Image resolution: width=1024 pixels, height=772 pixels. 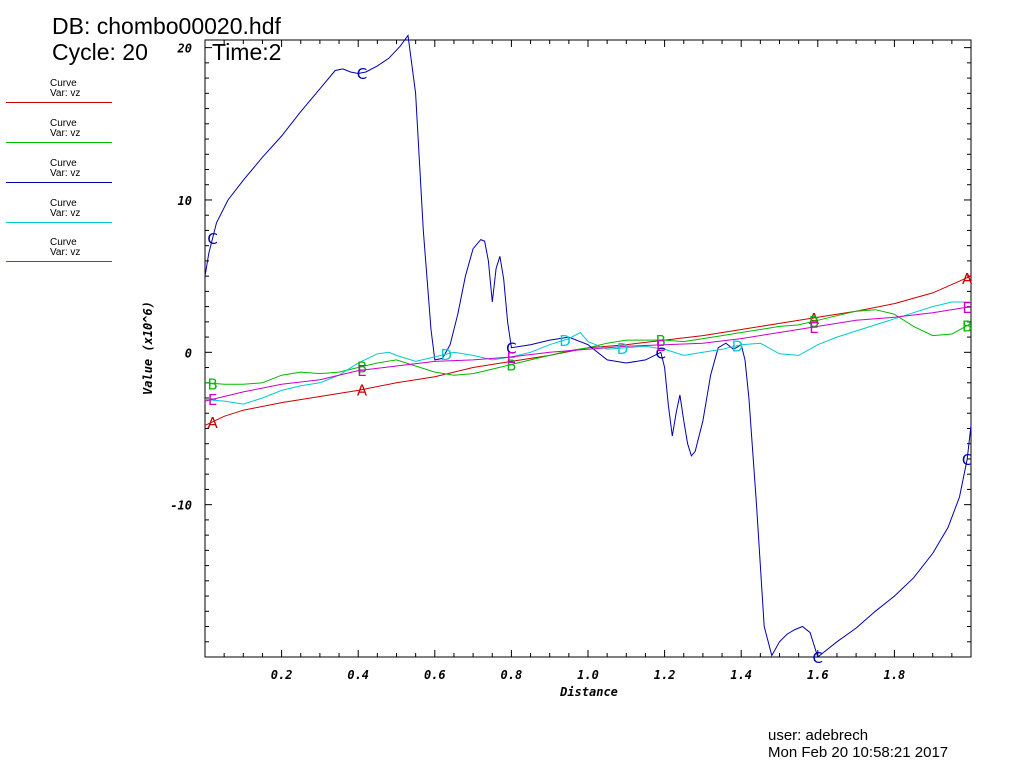 What do you see at coordinates (741, 675) in the screenshot?
I see `x-tick-label: 1.4` at bounding box center [741, 675].